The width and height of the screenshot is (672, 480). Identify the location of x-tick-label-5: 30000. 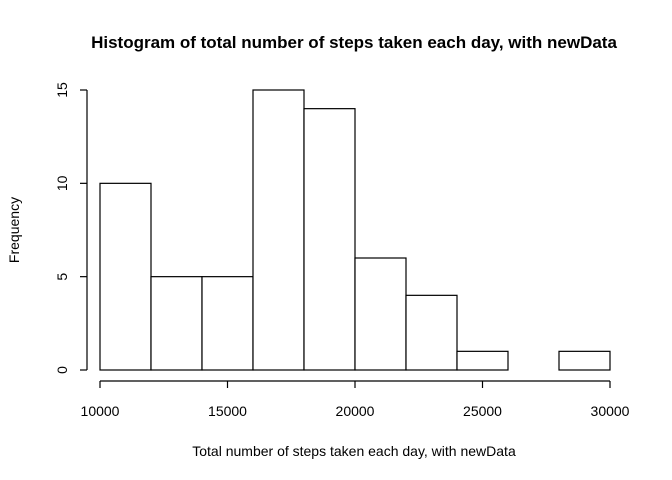
(610, 411).